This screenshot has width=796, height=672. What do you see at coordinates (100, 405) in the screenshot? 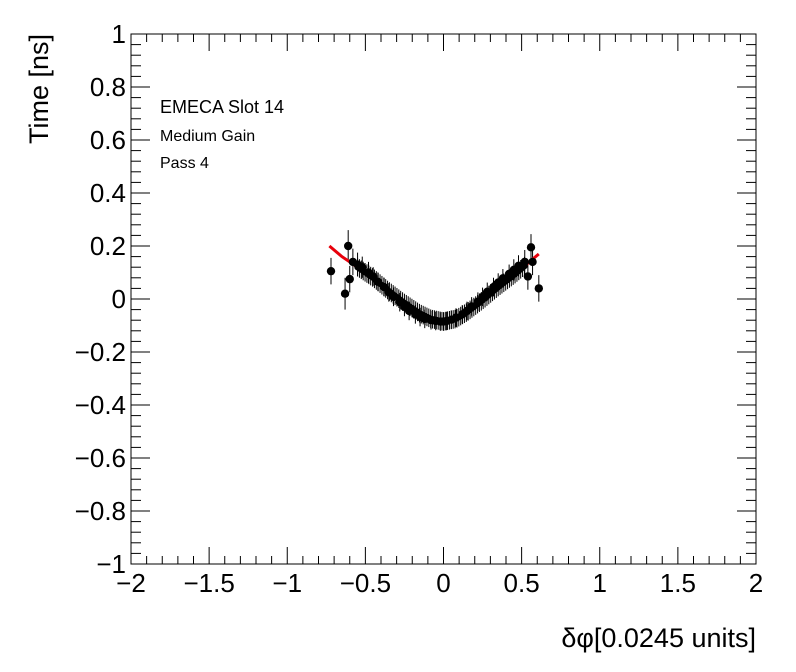
I see `y-tick-label: −0.4` at bounding box center [100, 405].